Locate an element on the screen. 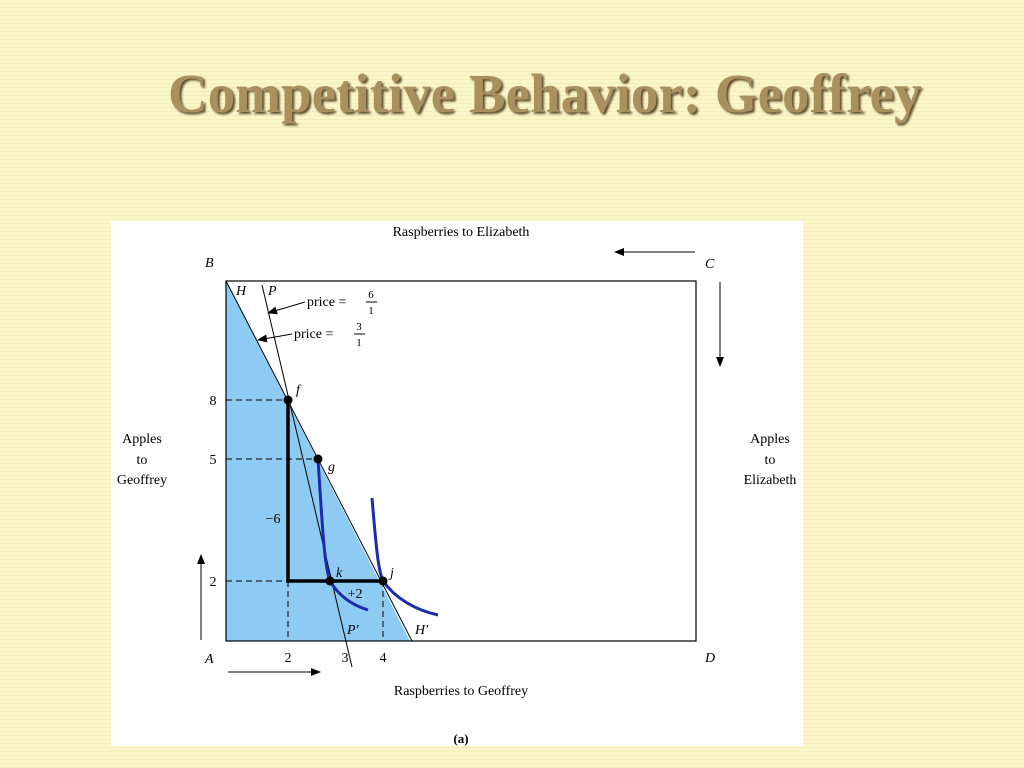 This screenshot has height=768, width=1024. corner-label: C is located at coordinates (710, 264).